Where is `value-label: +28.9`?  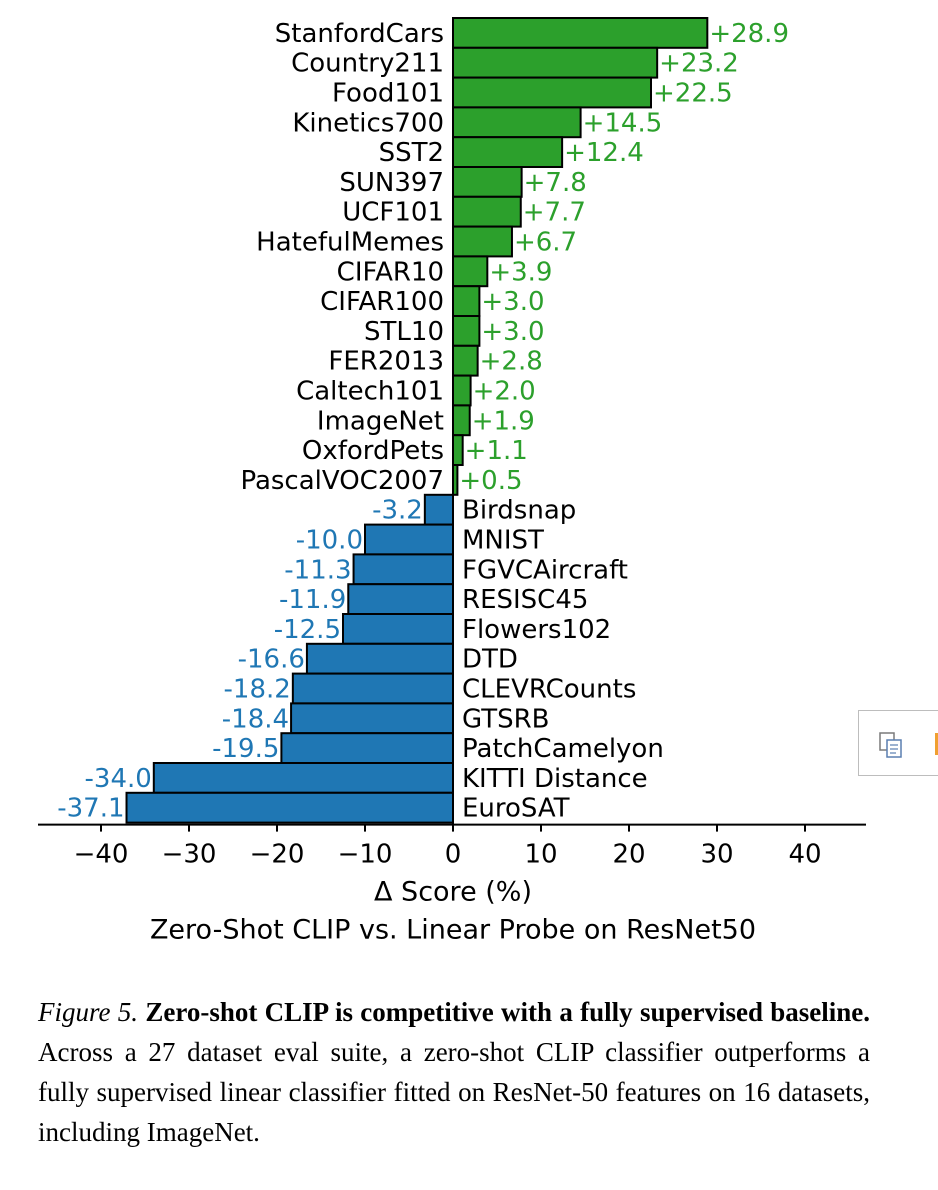
value-label: +28.9 is located at coordinates (749, 34).